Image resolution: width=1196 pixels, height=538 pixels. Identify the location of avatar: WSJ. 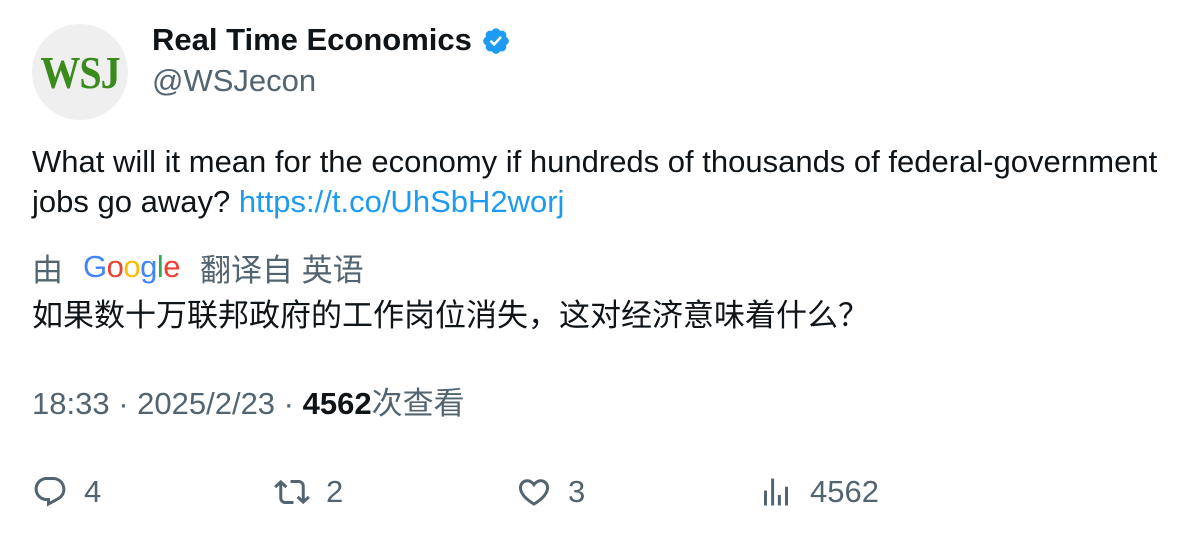
(80, 72).